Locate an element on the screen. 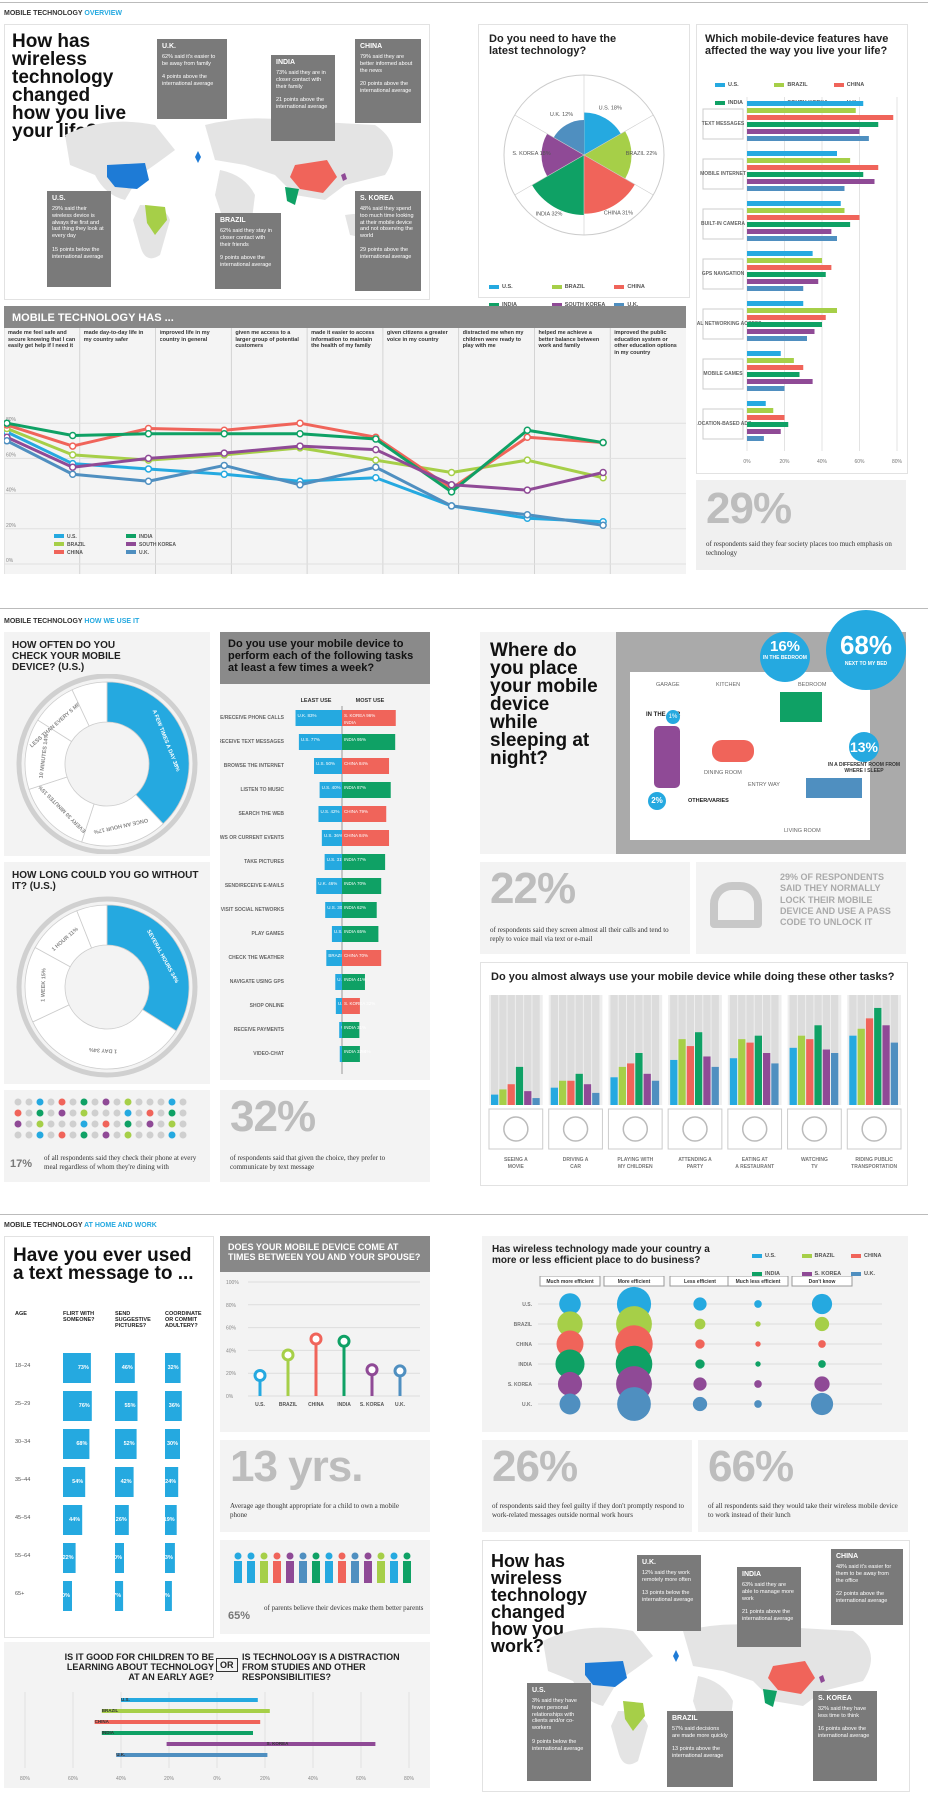 This screenshot has width=928, height=1804. group-track is located at coordinates (810, 1017).